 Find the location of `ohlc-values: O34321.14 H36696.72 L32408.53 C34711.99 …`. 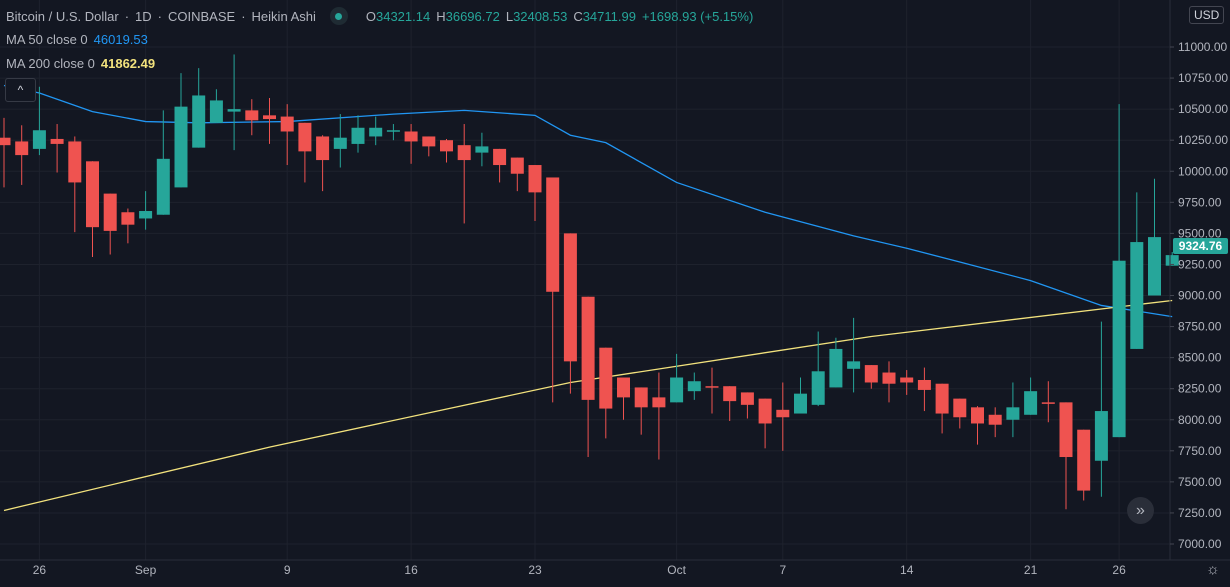

ohlc-values: O34321.14 H36696.72 L32408.53 C34711.99 … is located at coordinates (559, 16).